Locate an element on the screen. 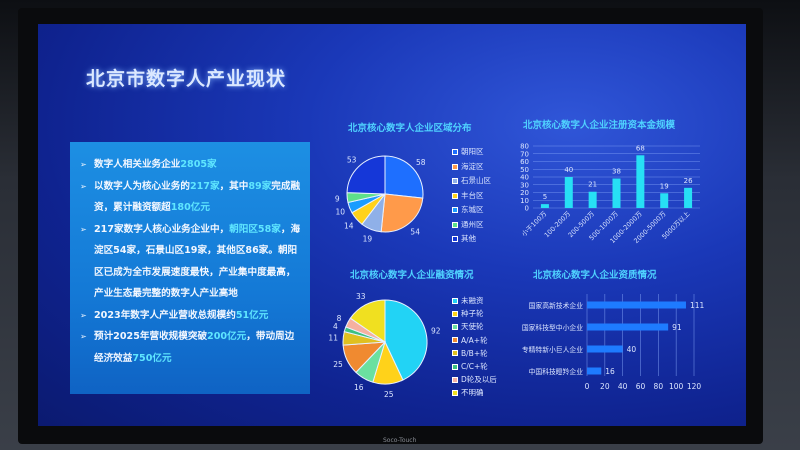  pie-slice-其他 is located at coordinates (366, 175).